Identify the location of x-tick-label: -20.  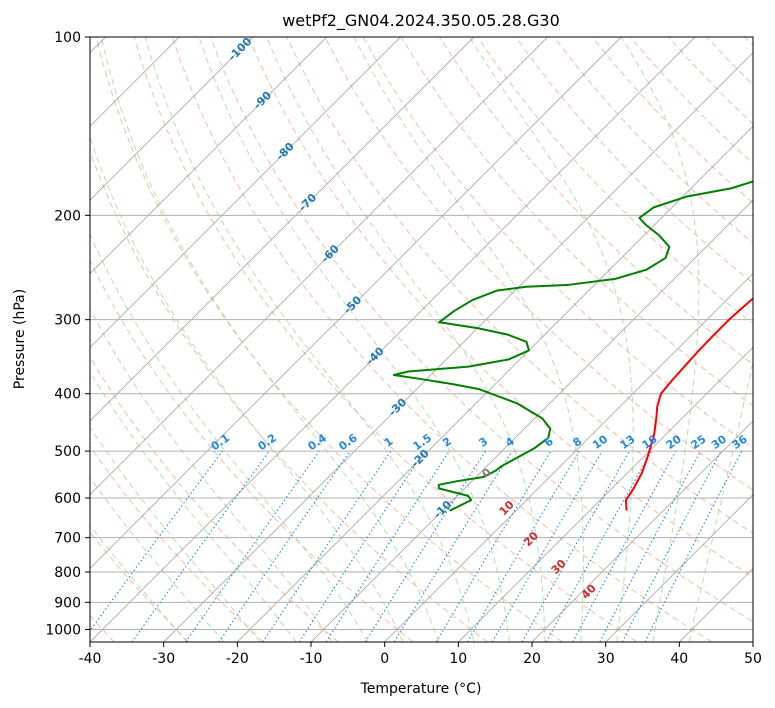
(237, 659).